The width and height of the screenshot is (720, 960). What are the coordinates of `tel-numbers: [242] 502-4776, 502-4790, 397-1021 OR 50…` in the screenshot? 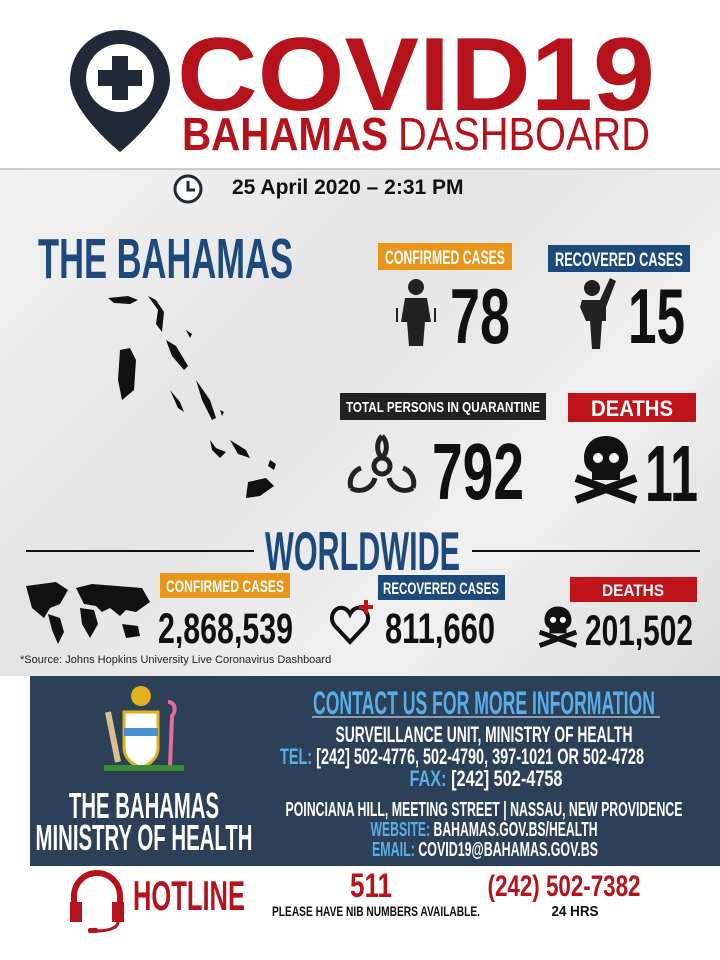 It's located at (480, 756).